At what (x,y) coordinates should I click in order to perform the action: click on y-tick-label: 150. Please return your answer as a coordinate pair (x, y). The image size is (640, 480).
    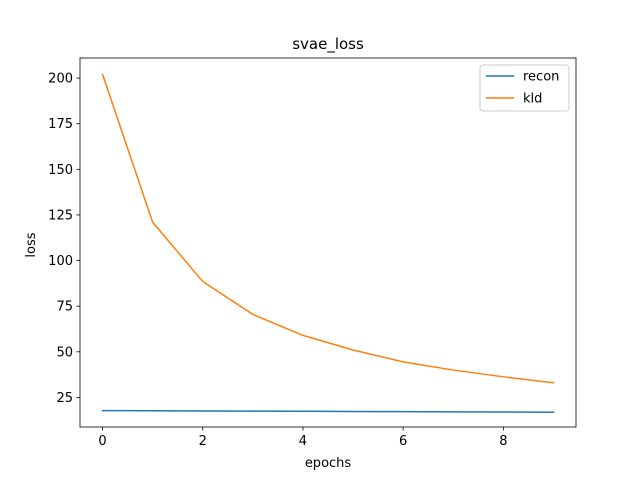
    Looking at the image, I should click on (60, 170).